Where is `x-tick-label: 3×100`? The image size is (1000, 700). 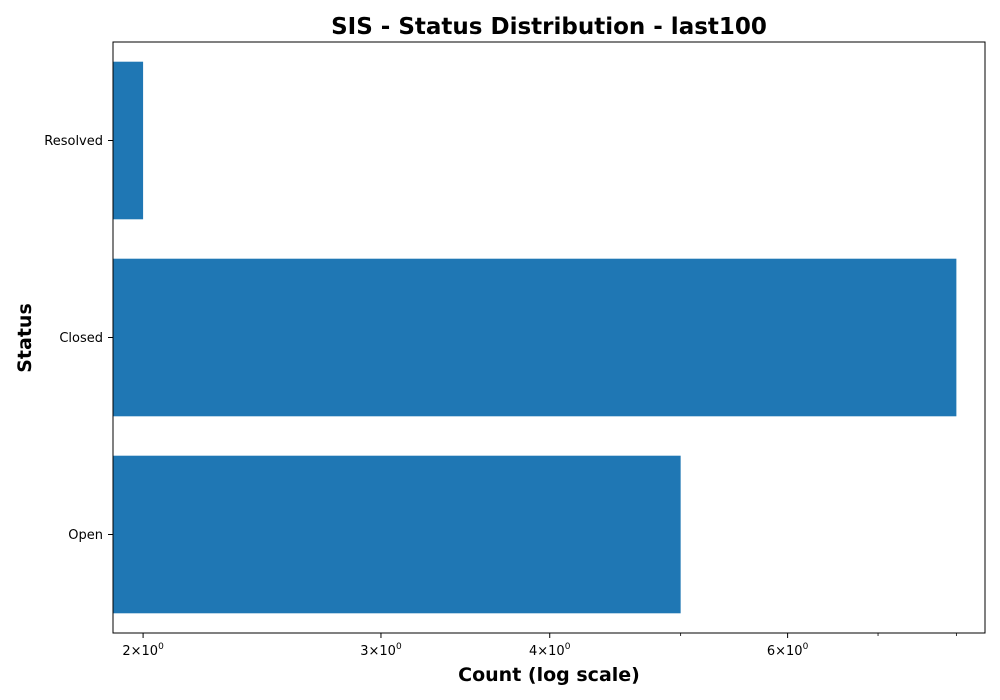 x-tick-label: 3×100 is located at coordinates (381, 650).